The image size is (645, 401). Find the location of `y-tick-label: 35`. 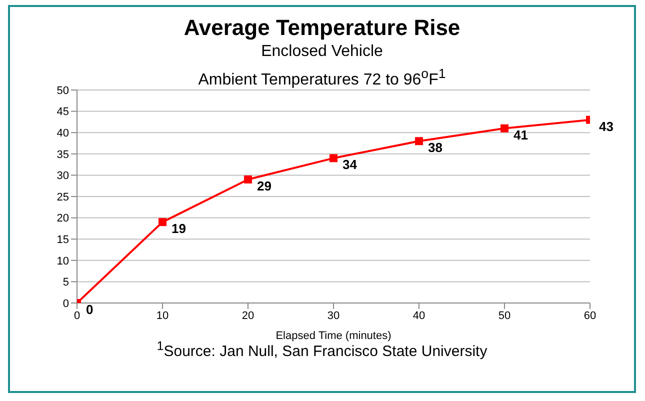

y-tick-label: 35 is located at coordinates (62, 154).